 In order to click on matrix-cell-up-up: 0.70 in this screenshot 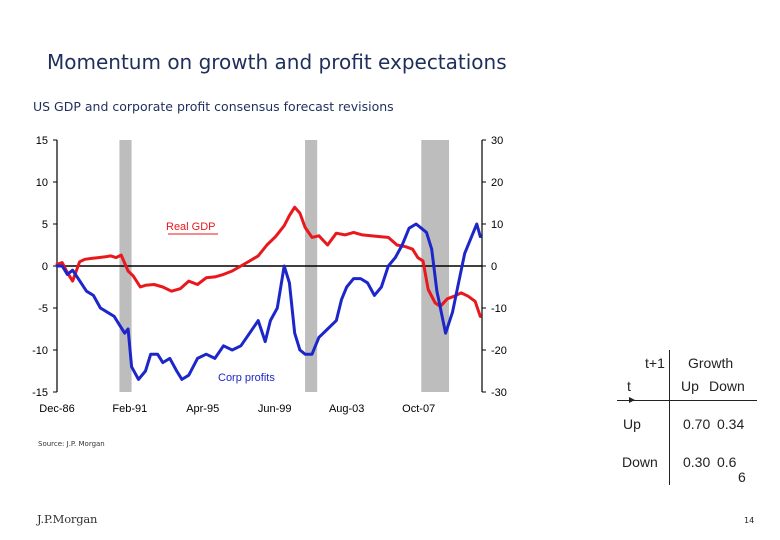, I will do `click(697, 424)`.